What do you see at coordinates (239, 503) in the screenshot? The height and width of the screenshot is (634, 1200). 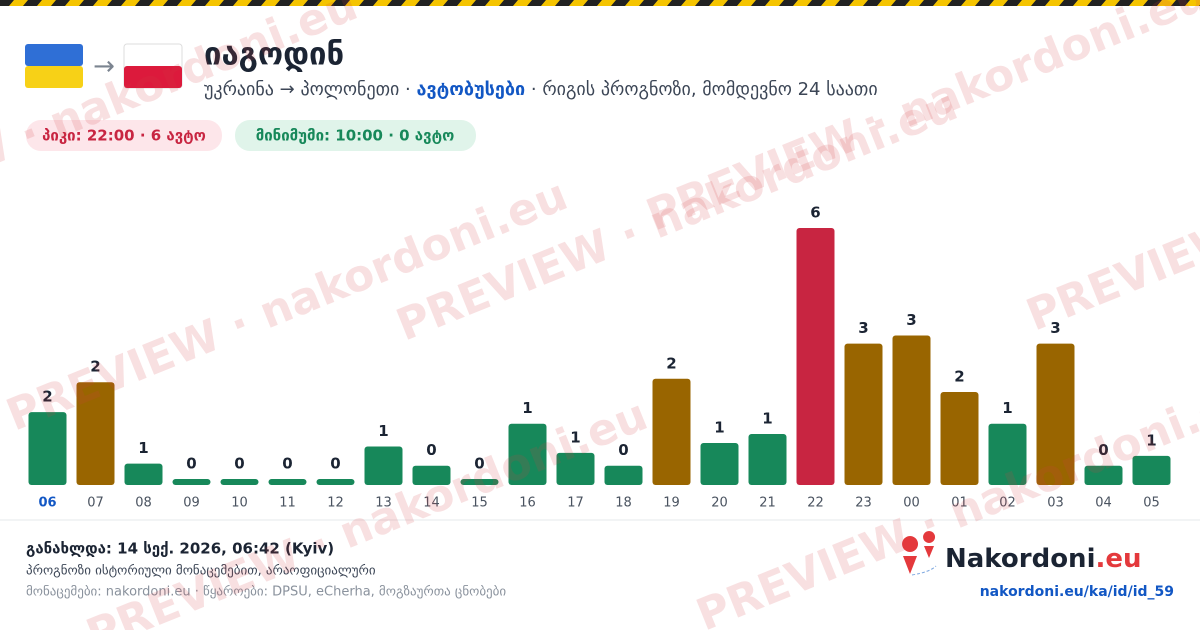 I see `x-tick-label: 10` at bounding box center [239, 503].